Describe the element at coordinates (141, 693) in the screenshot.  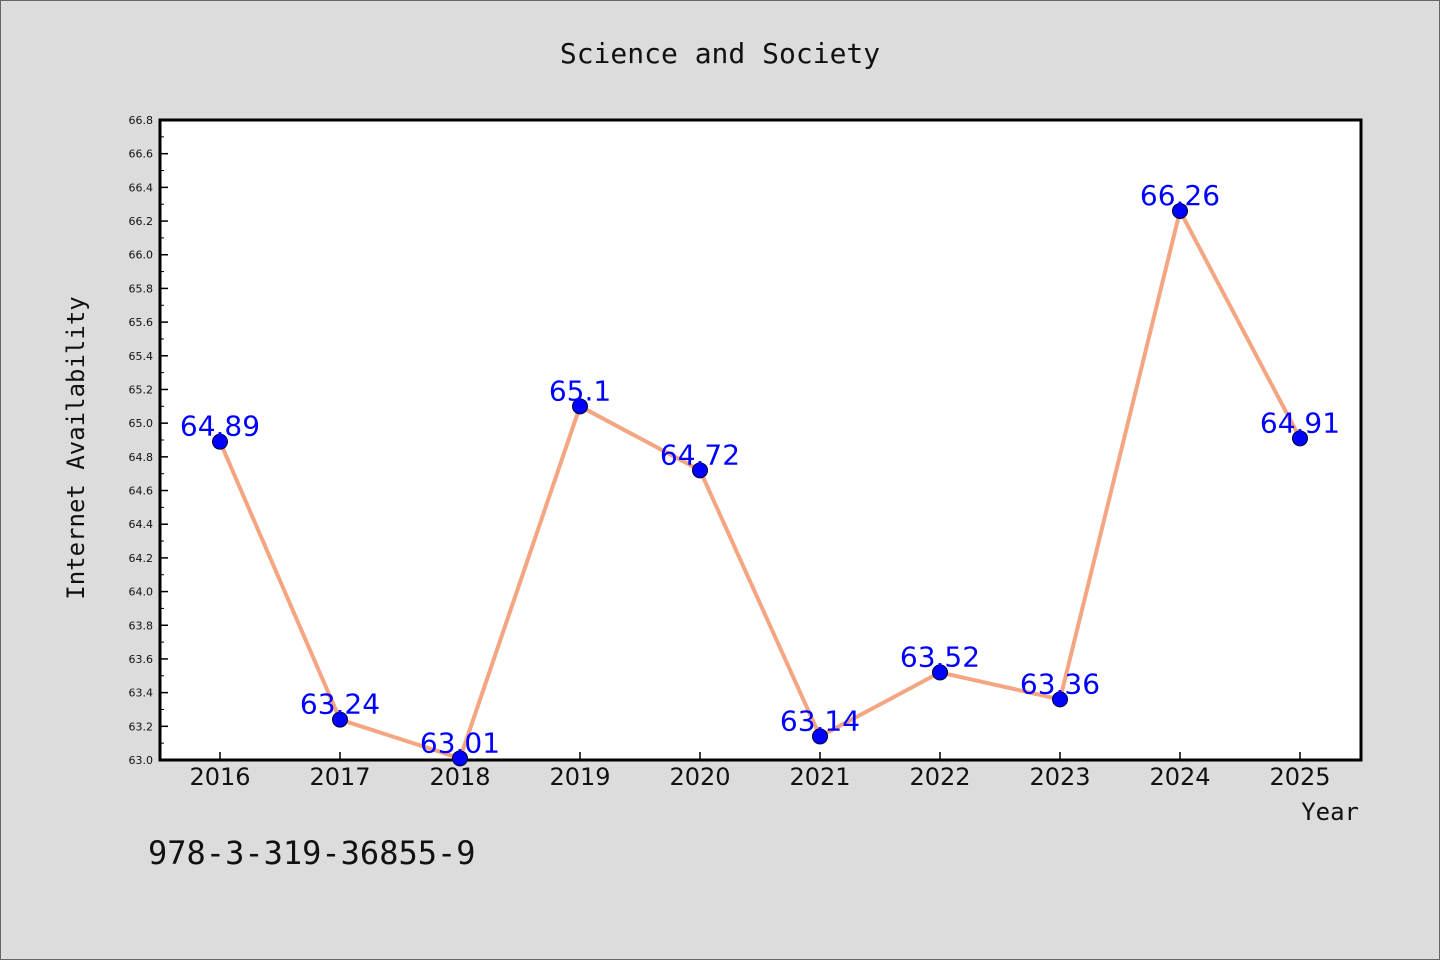
I see `y-tick-label: 63.4` at that location.